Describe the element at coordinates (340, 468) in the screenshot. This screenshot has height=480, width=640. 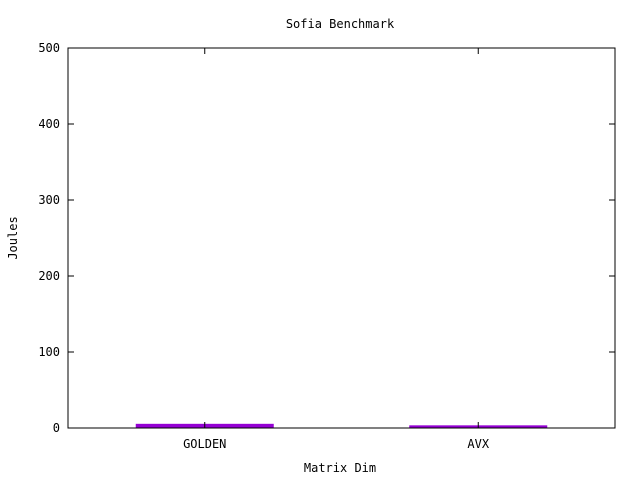
I see `x-axis-label: Matrix Dim` at that location.